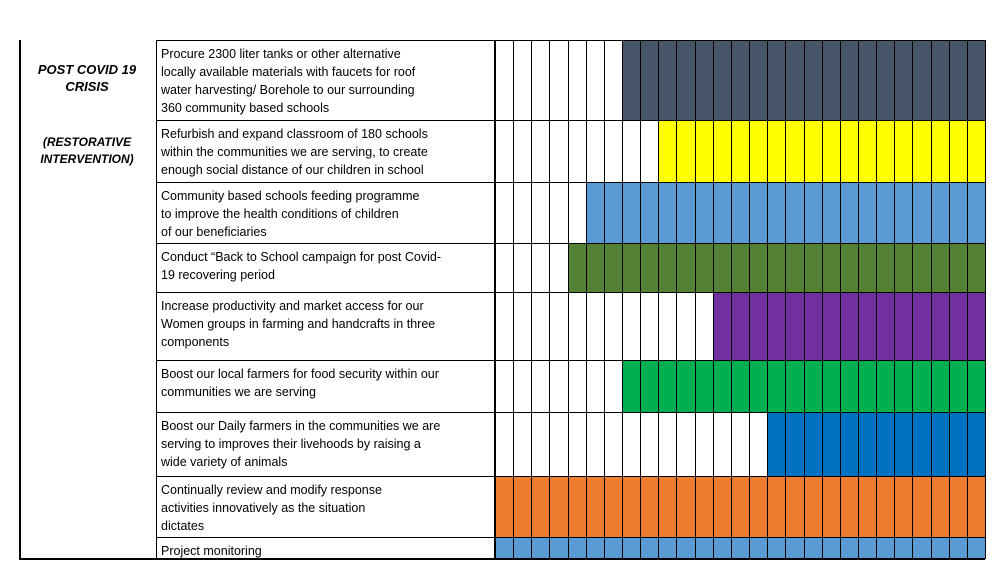 The image size is (1006, 586). I want to click on table-bottom-border, so click(502, 559).